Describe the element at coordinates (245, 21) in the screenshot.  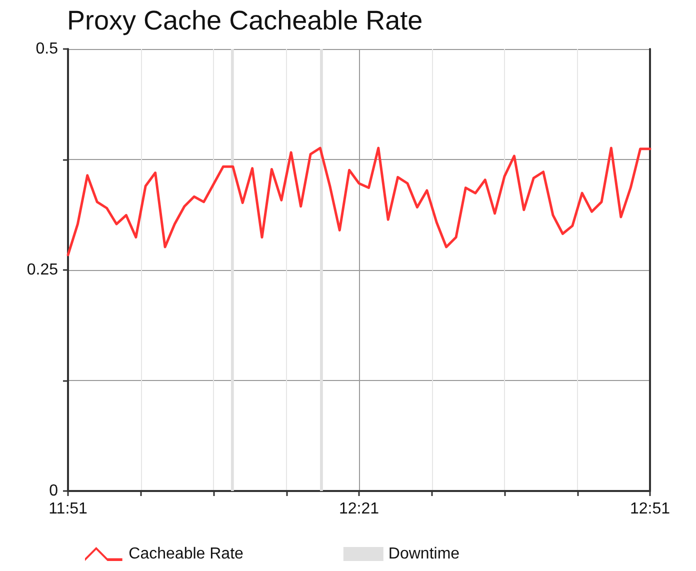
I see `chart-title: Proxy Cache Cacheable Rate` at that location.